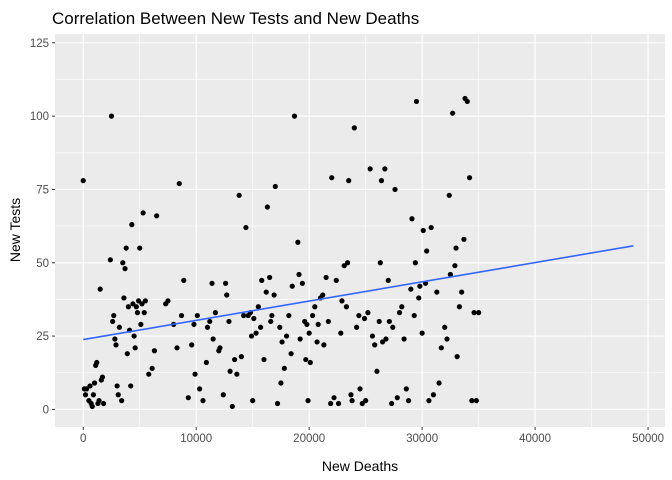 Image resolution: width=672 pixels, height=480 pixels. What do you see at coordinates (42, 190) in the screenshot?
I see `y-tick-label: 75` at bounding box center [42, 190].